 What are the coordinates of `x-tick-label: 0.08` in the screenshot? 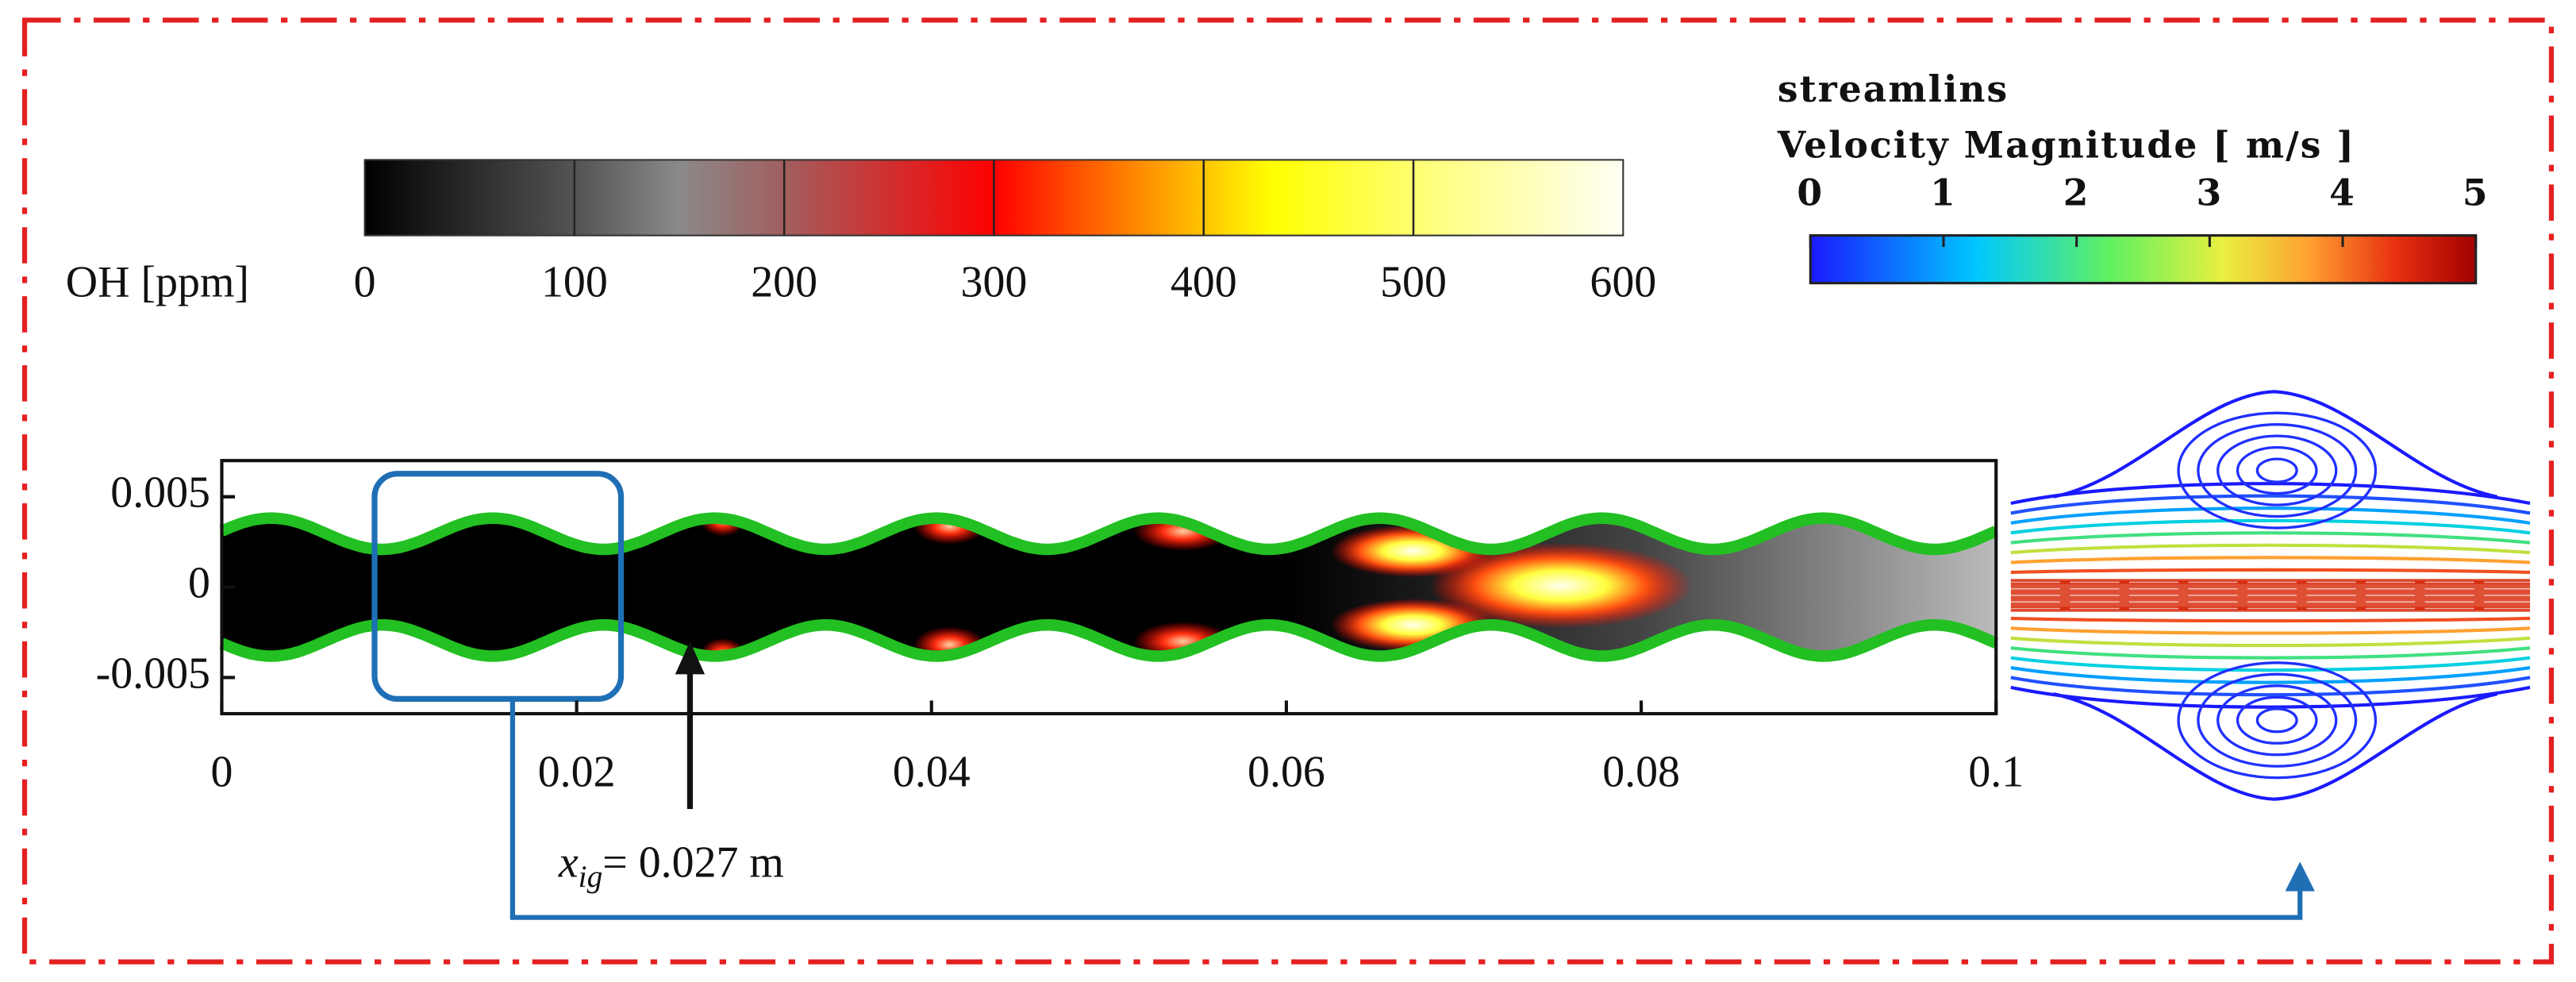 It's located at (1641, 771).